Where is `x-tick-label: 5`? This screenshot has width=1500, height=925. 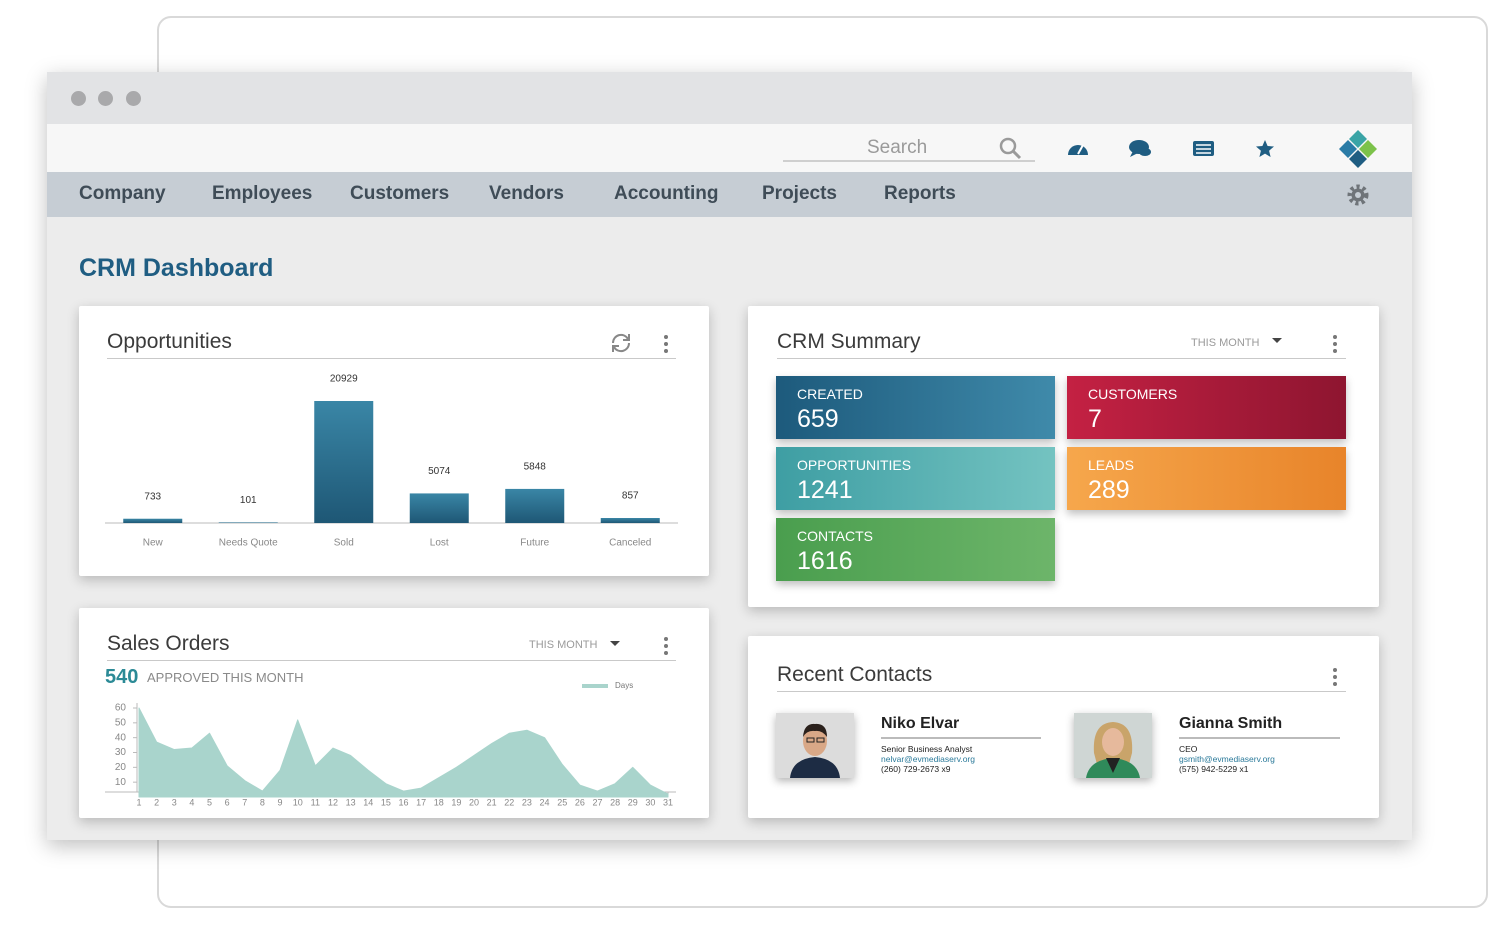
x-tick-label: 5 is located at coordinates (209, 802).